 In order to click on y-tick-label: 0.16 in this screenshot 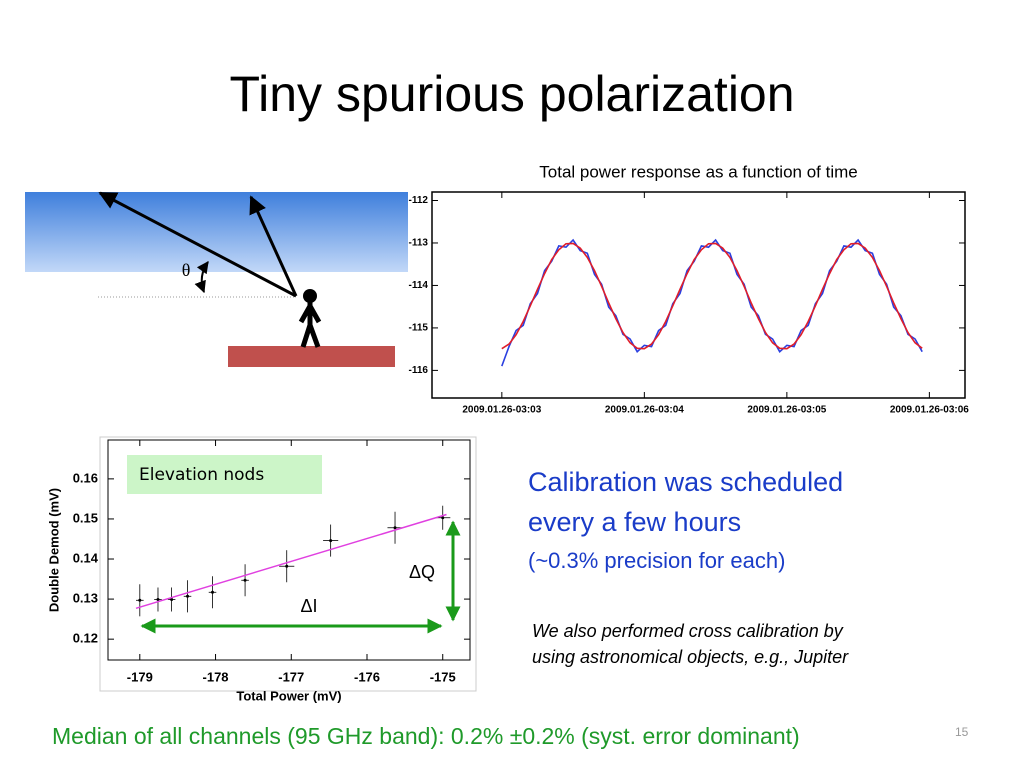, I will do `click(85, 477)`.